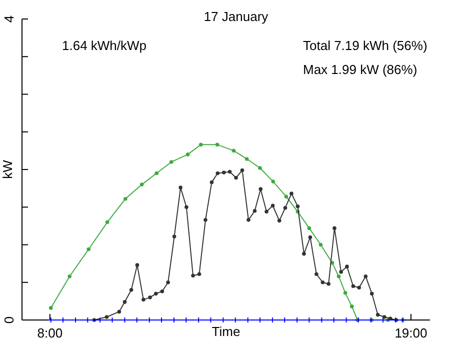 The width and height of the screenshot is (452, 339). I want to click on y-tick-label: 0, so click(8, 320).